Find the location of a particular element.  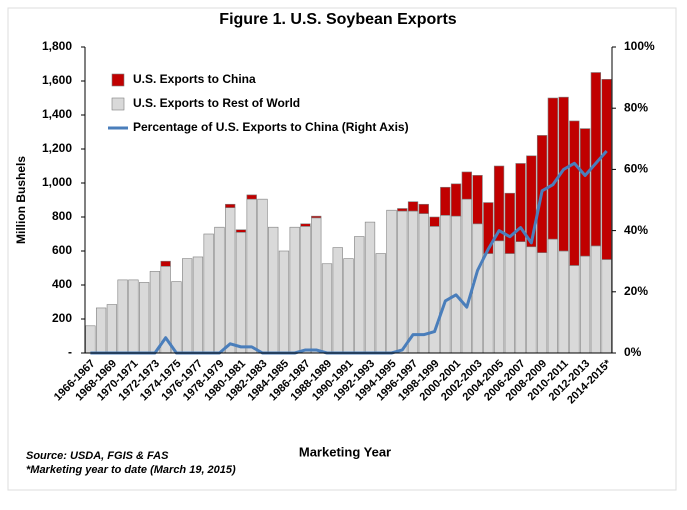

y2-tick-label: 100% is located at coordinates (639, 46).